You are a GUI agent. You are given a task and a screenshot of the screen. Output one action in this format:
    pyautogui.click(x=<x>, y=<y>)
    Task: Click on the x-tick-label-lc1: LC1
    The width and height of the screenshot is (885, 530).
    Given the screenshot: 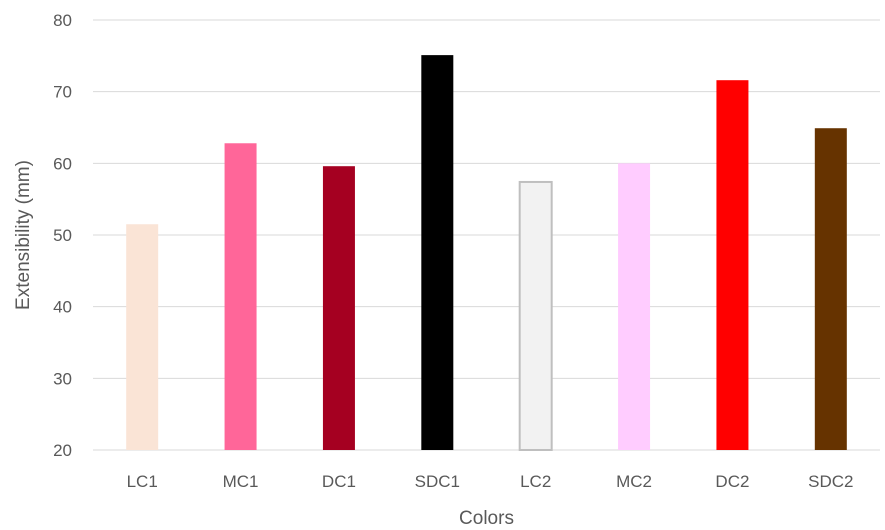 What is the action you would take?
    pyautogui.click(x=142, y=481)
    